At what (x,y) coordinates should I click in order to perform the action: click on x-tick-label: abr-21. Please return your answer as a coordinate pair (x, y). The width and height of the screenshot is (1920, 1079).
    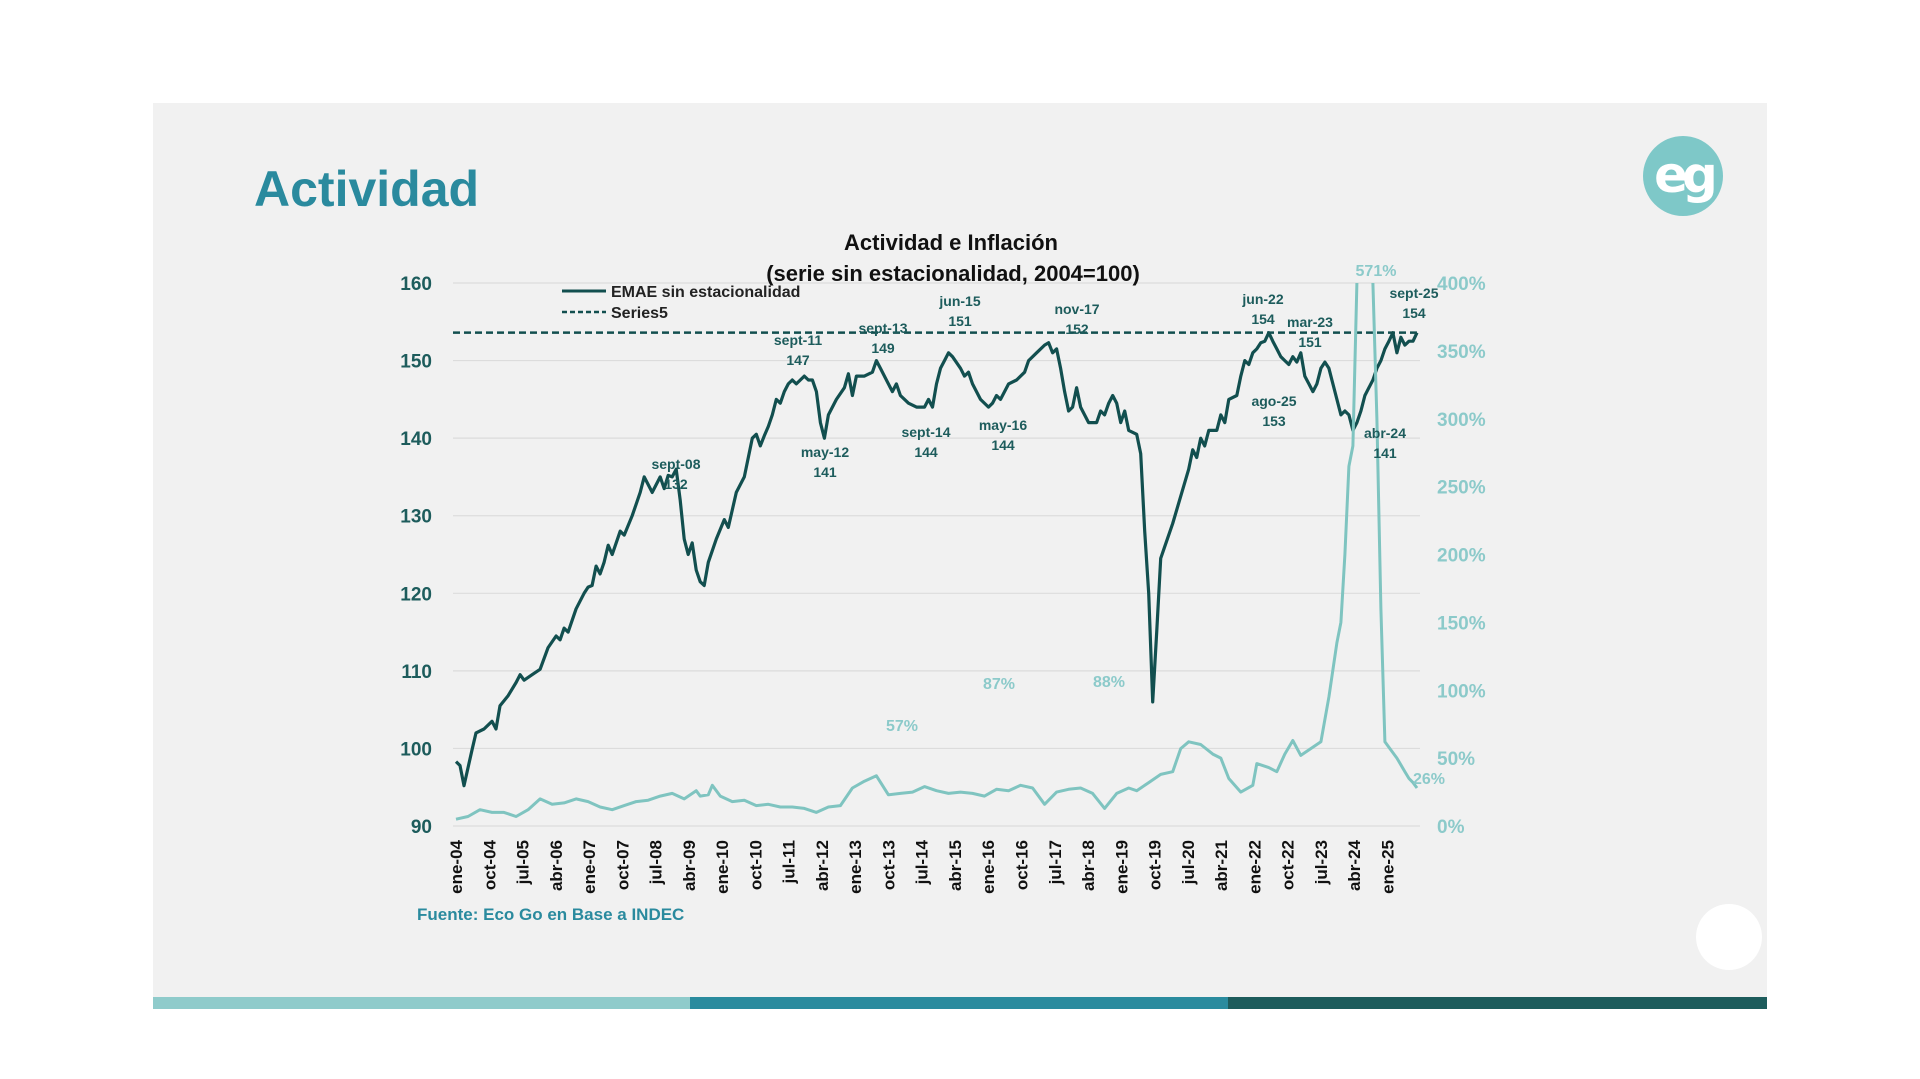
    Looking at the image, I should click on (1221, 865).